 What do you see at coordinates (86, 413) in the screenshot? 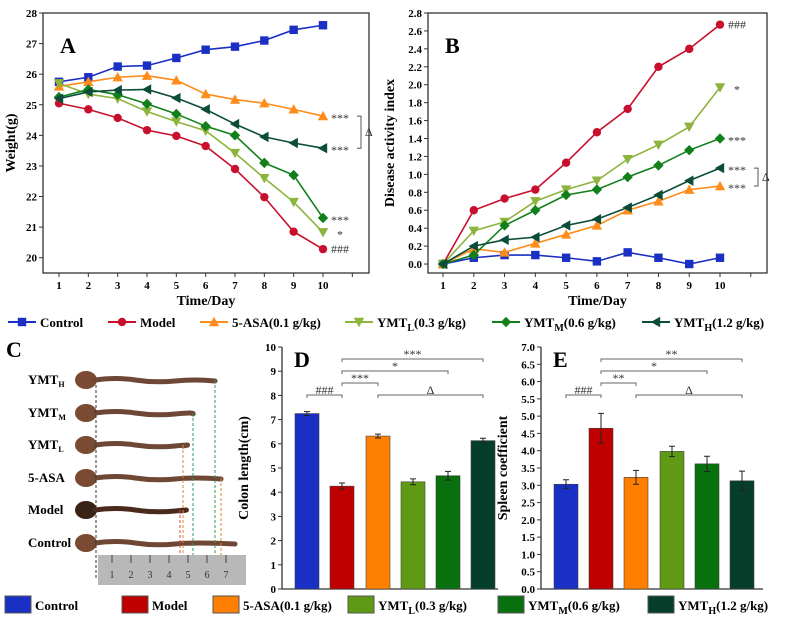
I see `cecum` at bounding box center [86, 413].